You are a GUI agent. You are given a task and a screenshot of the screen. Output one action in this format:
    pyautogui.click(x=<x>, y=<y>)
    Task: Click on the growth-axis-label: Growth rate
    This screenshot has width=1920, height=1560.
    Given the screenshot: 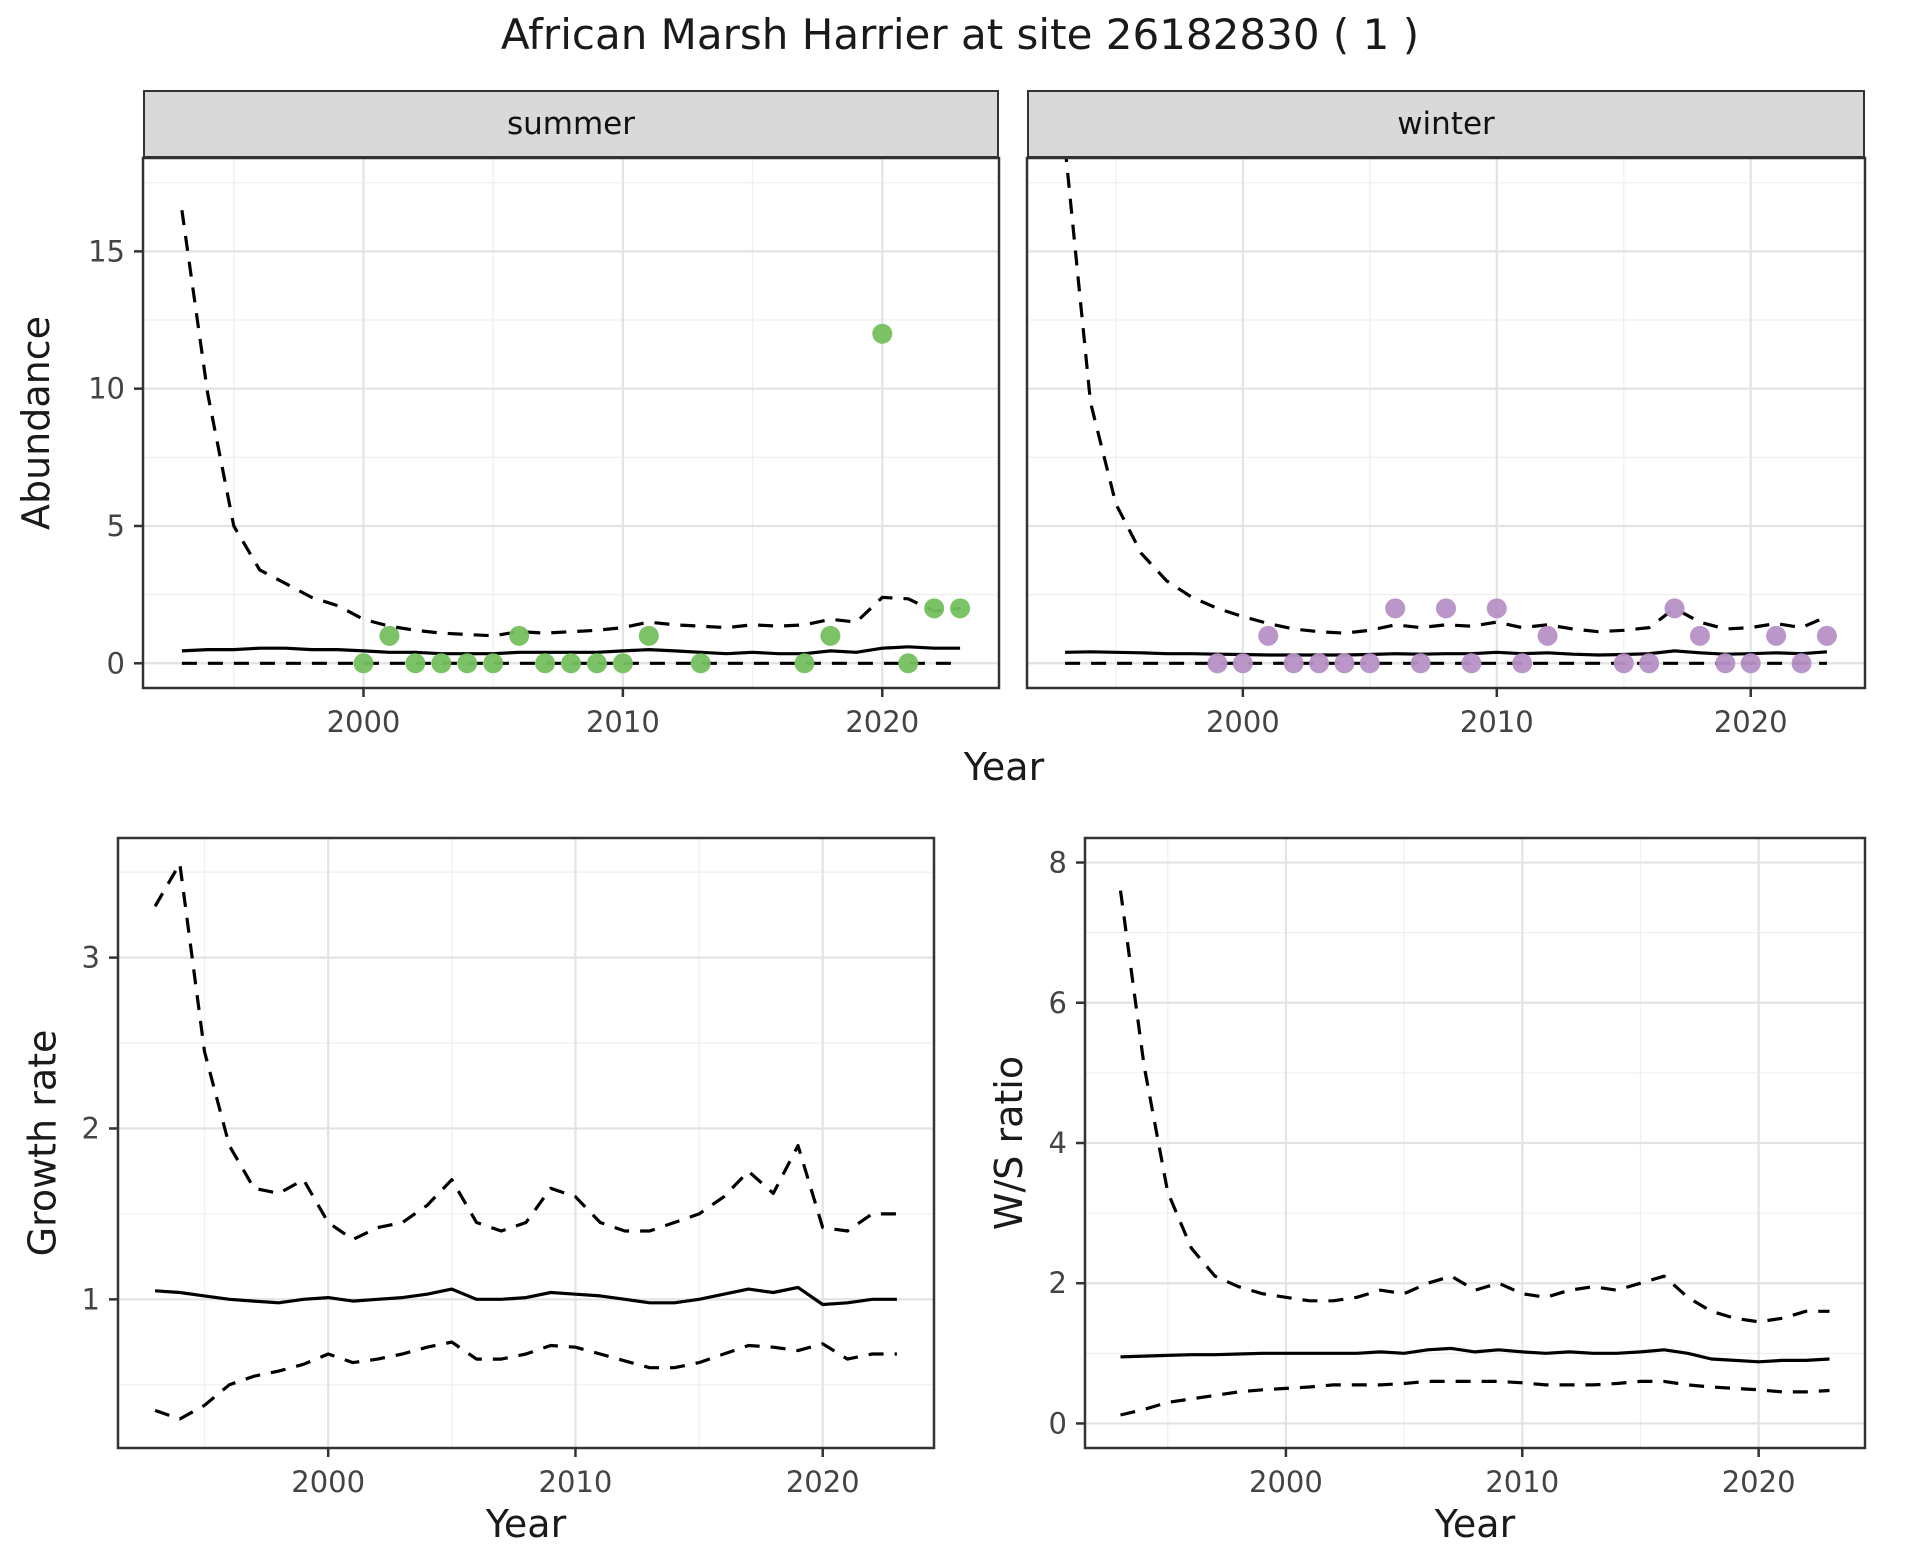 What is the action you would take?
    pyautogui.click(x=42, y=1143)
    